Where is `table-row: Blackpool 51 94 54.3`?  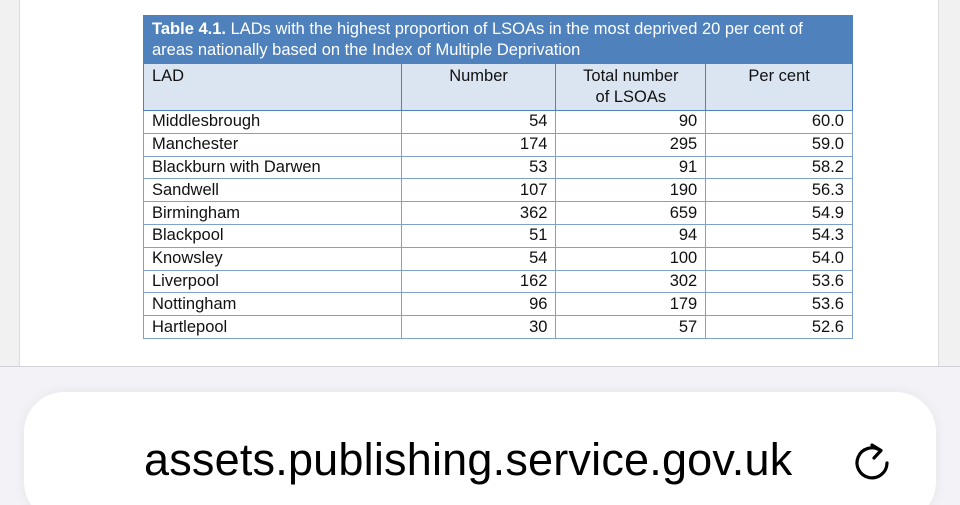 table-row: Blackpool 51 94 54.3 is located at coordinates (498, 235).